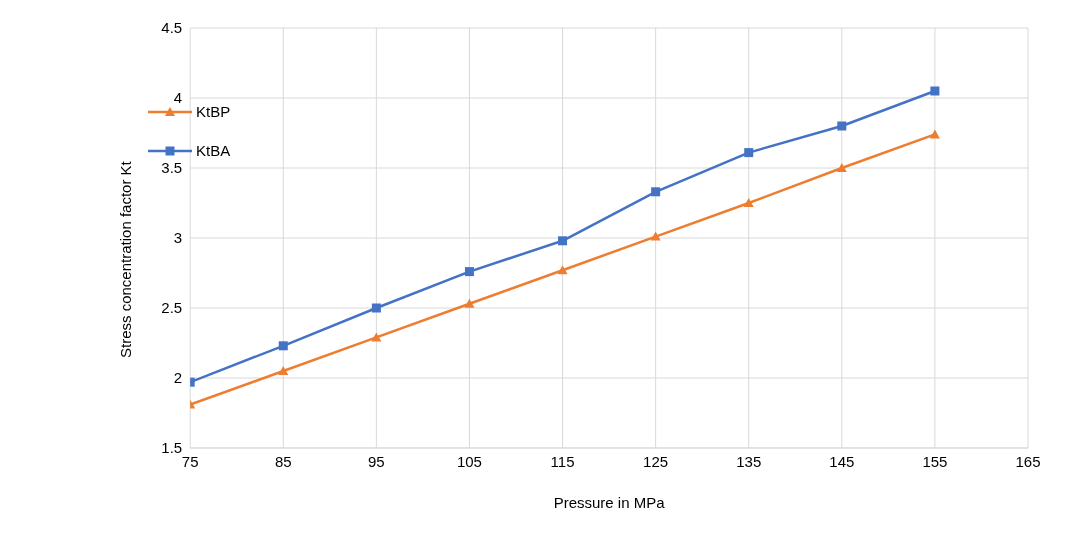 The height and width of the screenshot is (546, 1068). I want to click on y-tick-label: 4, so click(178, 98).